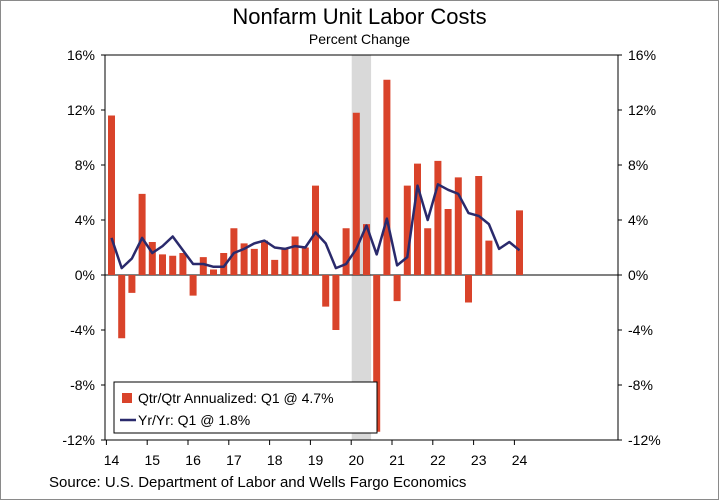 Image resolution: width=719 pixels, height=500 pixels. What do you see at coordinates (479, 460) in the screenshot?
I see `x-tick-label: 23` at bounding box center [479, 460].